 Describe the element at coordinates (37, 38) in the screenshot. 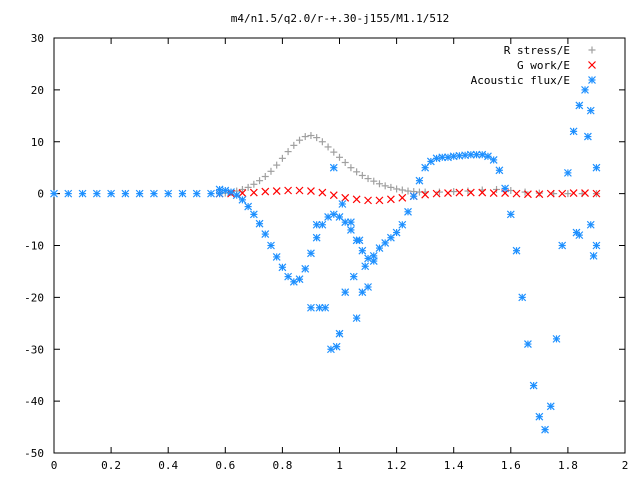

I see `y-tick-label: 30` at that location.